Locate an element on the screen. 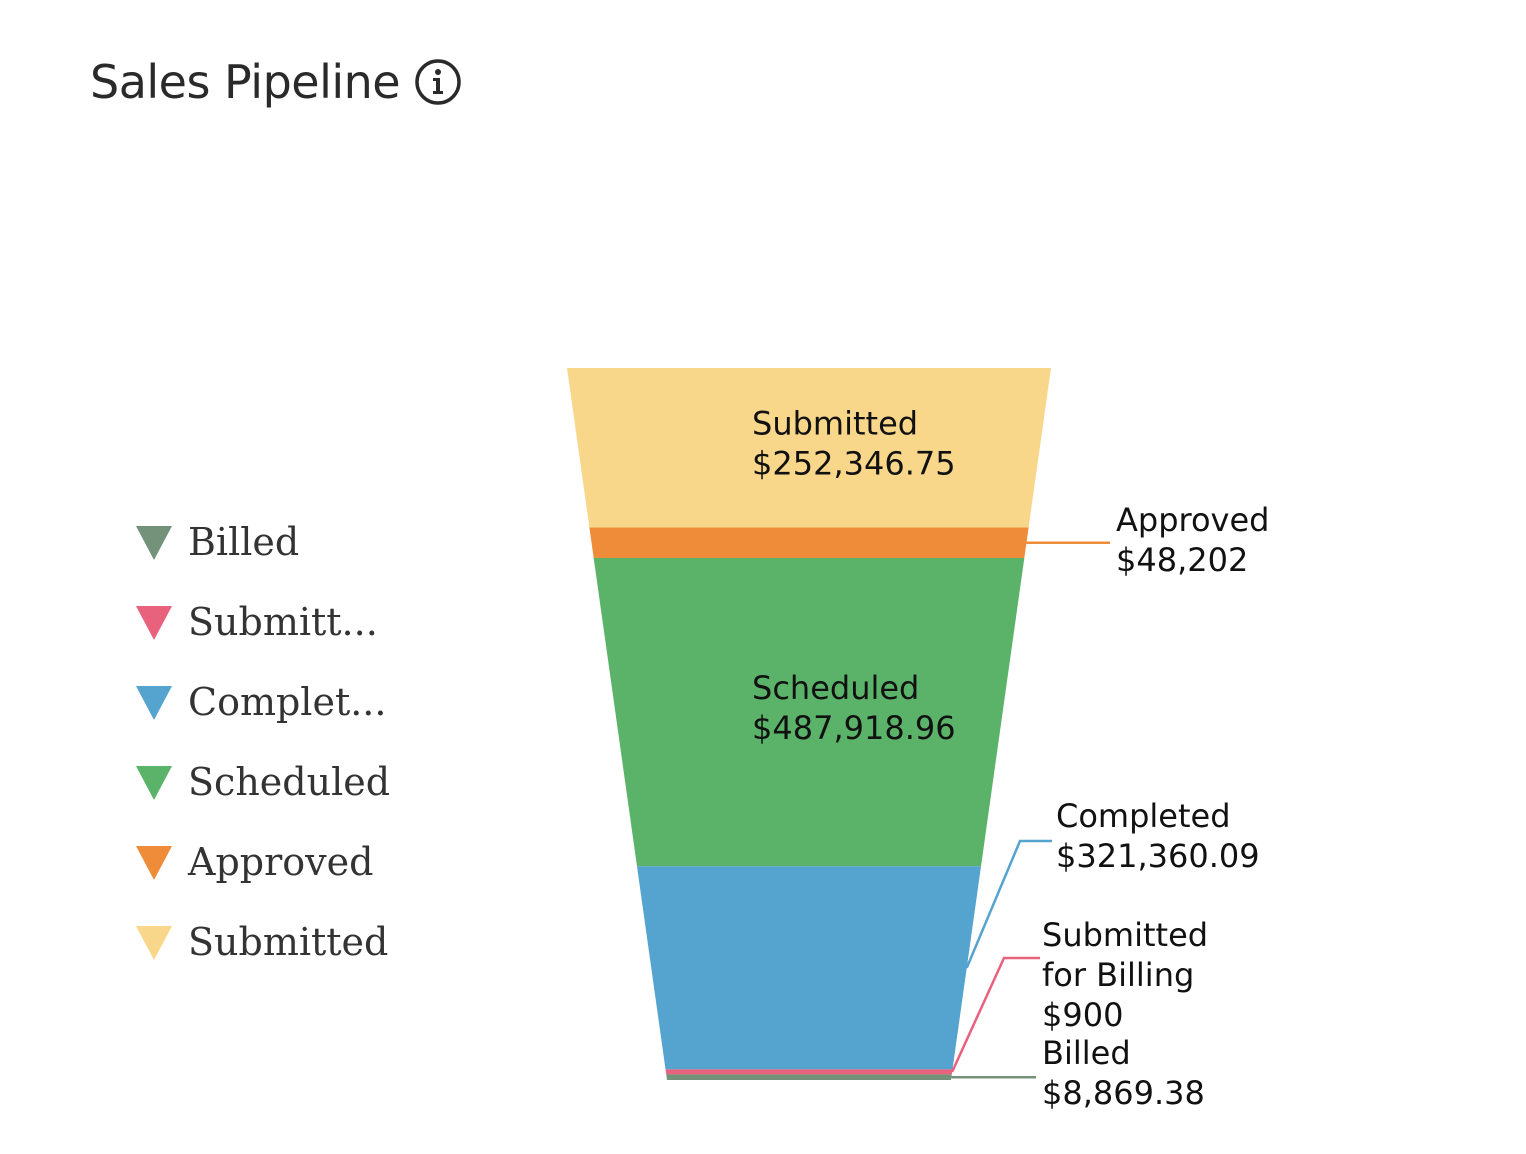  legend-label: Submitted is located at coordinates (288, 942).